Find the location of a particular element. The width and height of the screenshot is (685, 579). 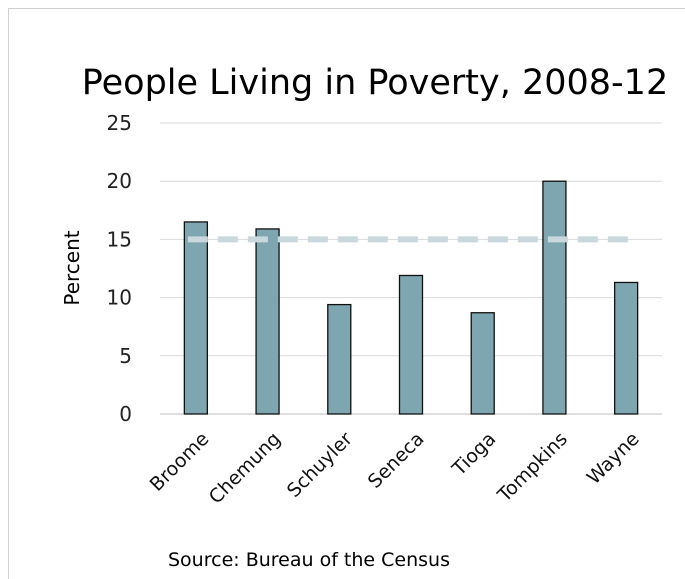

y-tick-label: 20 is located at coordinates (119, 181).